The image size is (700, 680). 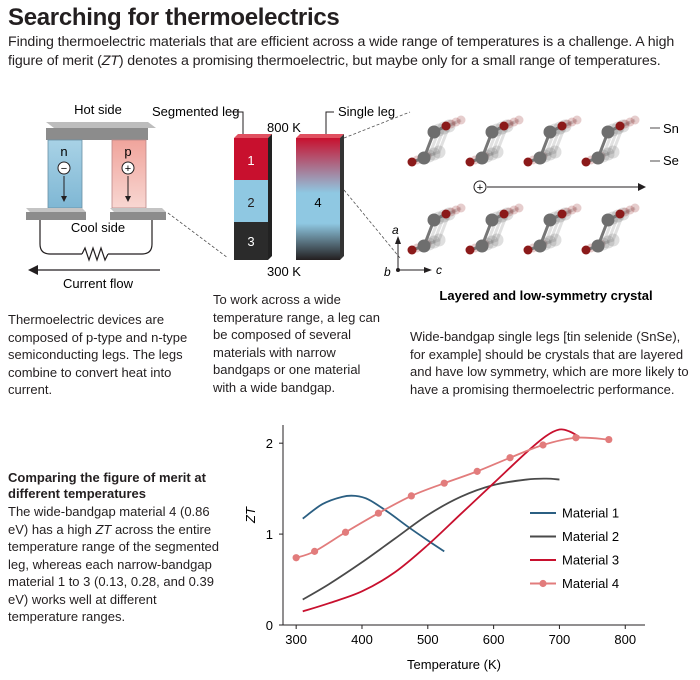 What do you see at coordinates (480, 187) in the screenshot?
I see `carrier-plus-icon` at bounding box center [480, 187].